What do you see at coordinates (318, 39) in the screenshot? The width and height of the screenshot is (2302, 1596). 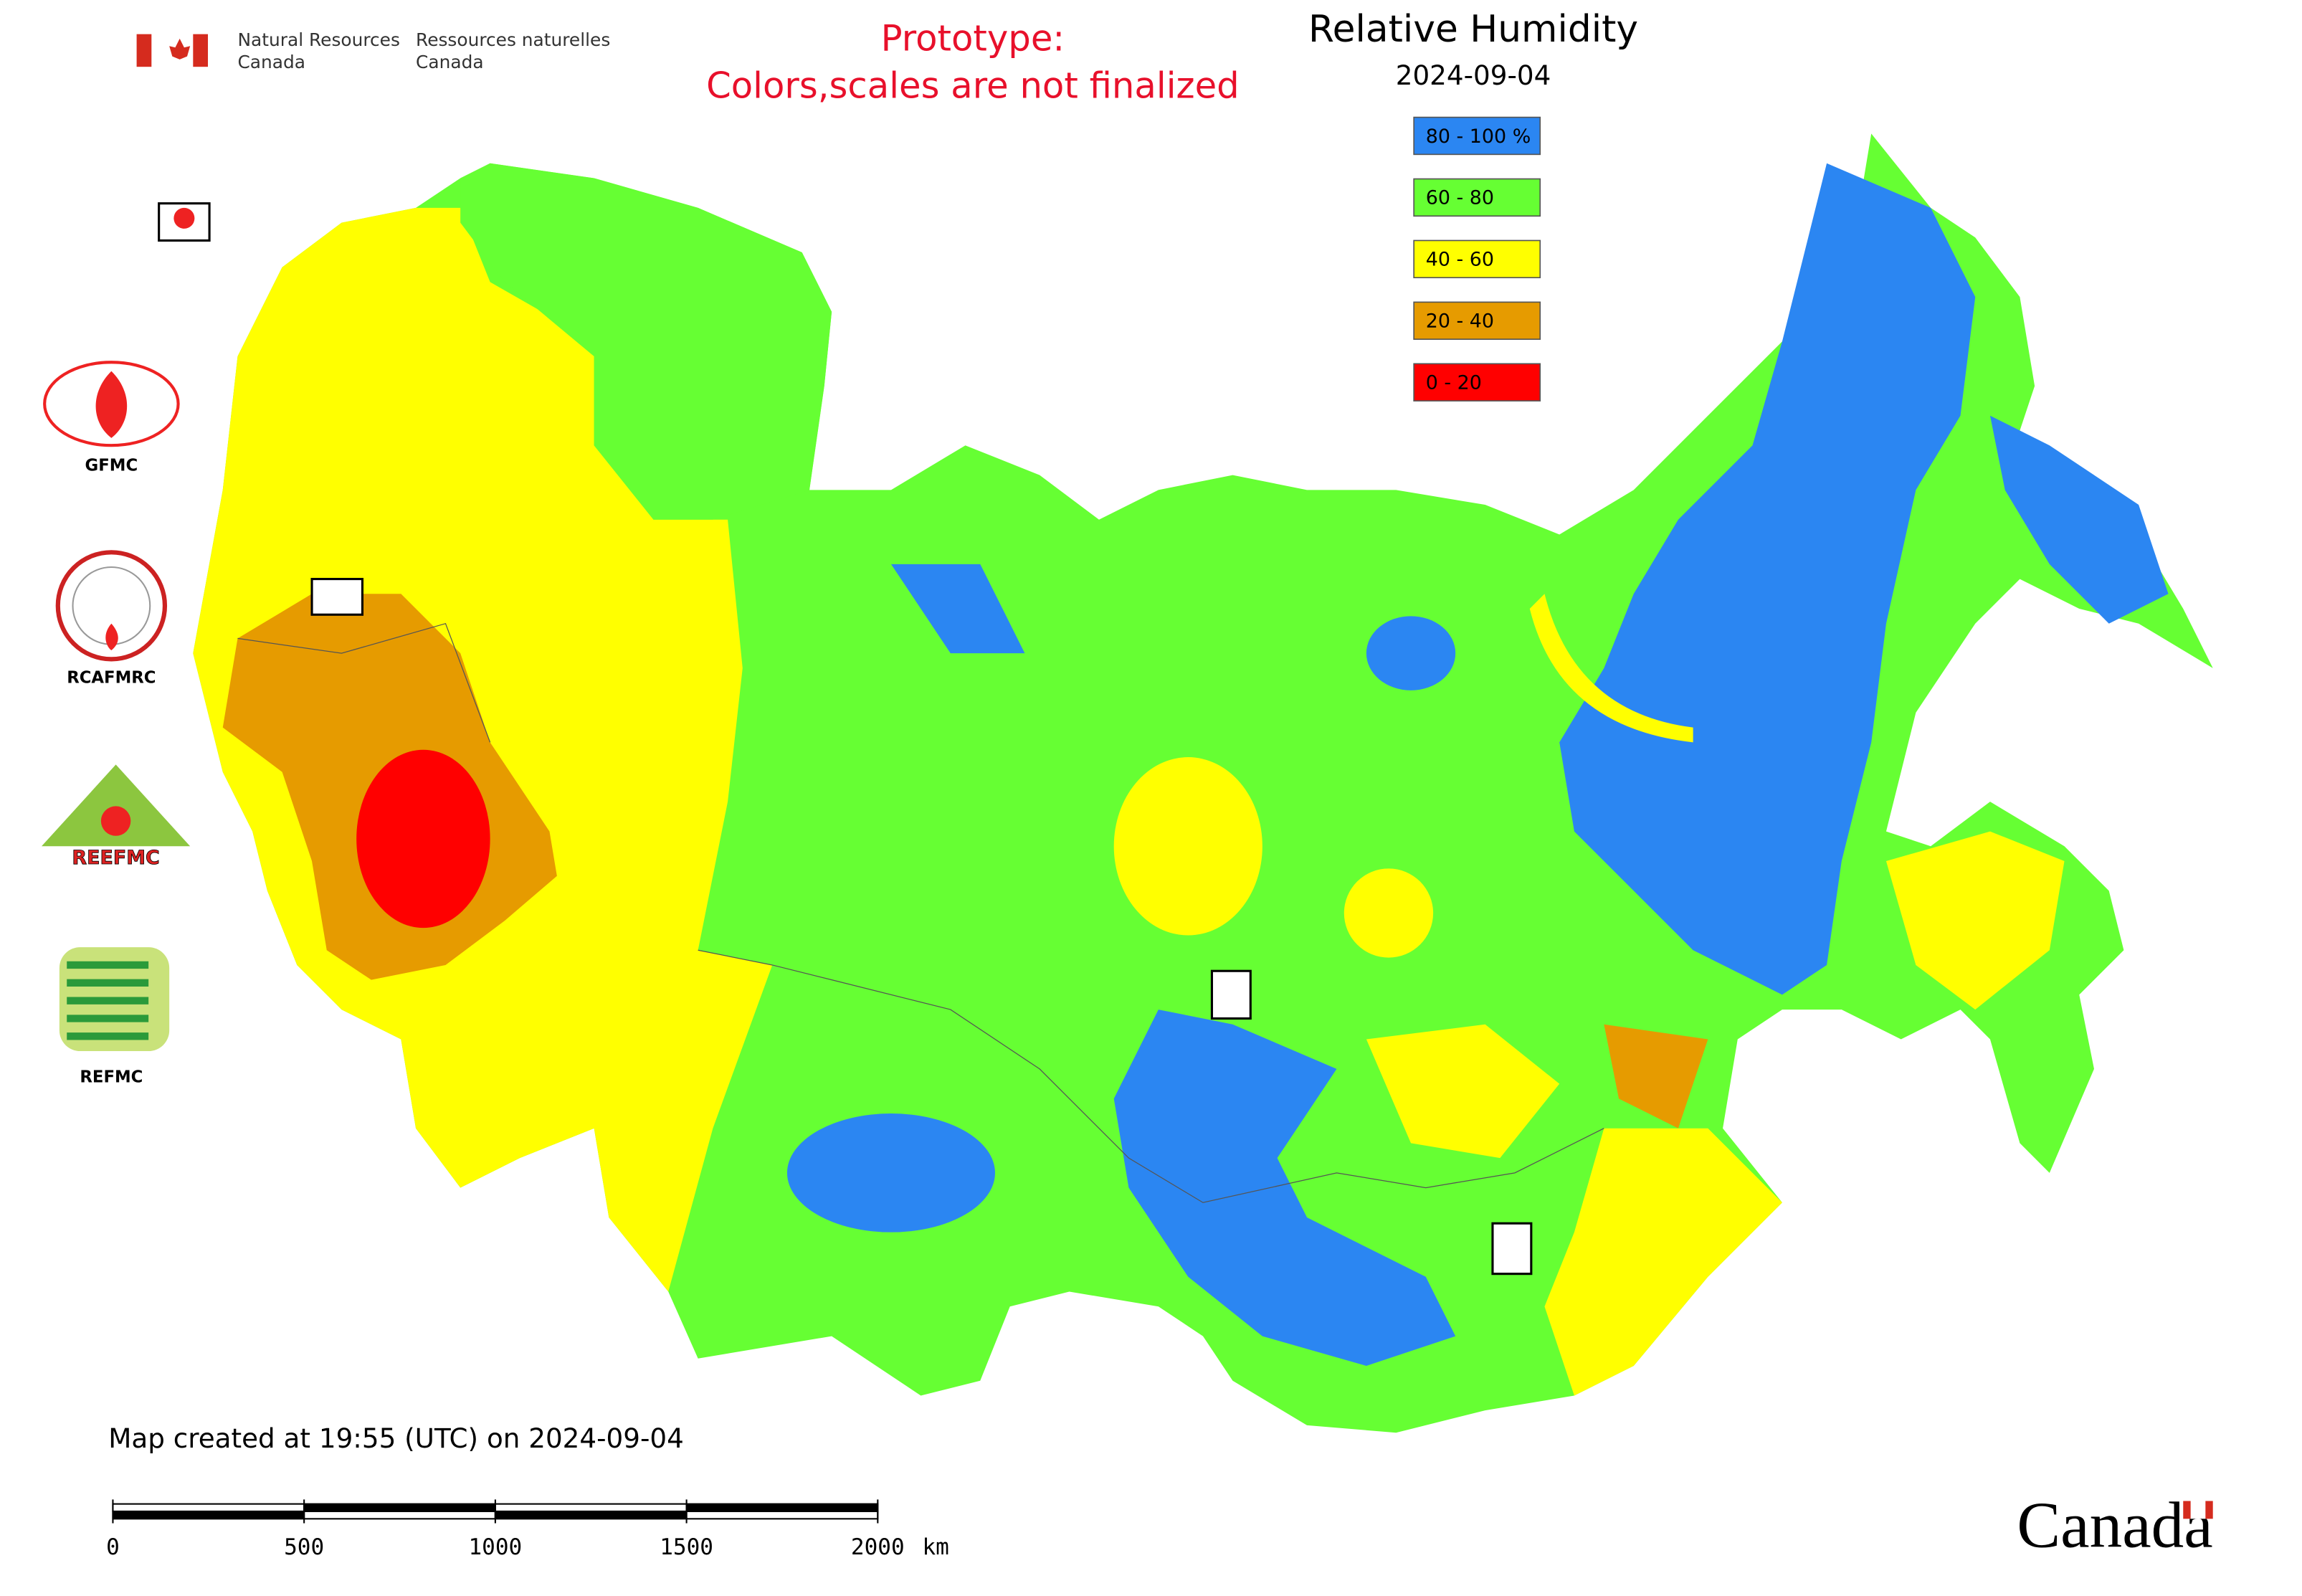 I see `agency-name: Natural Resources` at bounding box center [318, 39].